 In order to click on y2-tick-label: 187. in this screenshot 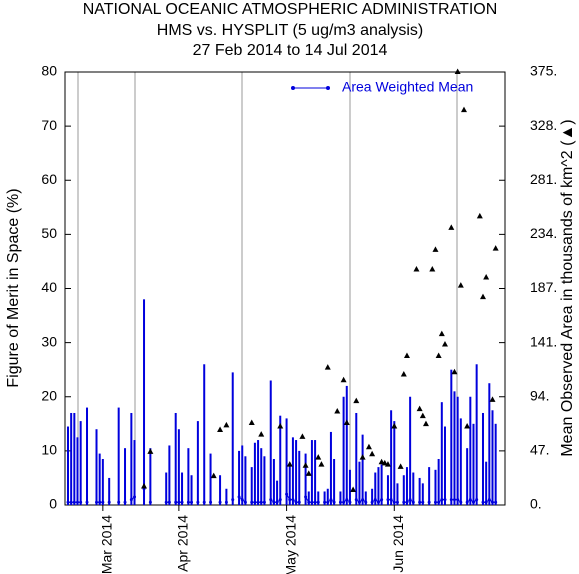, I will do `click(543, 287)`.